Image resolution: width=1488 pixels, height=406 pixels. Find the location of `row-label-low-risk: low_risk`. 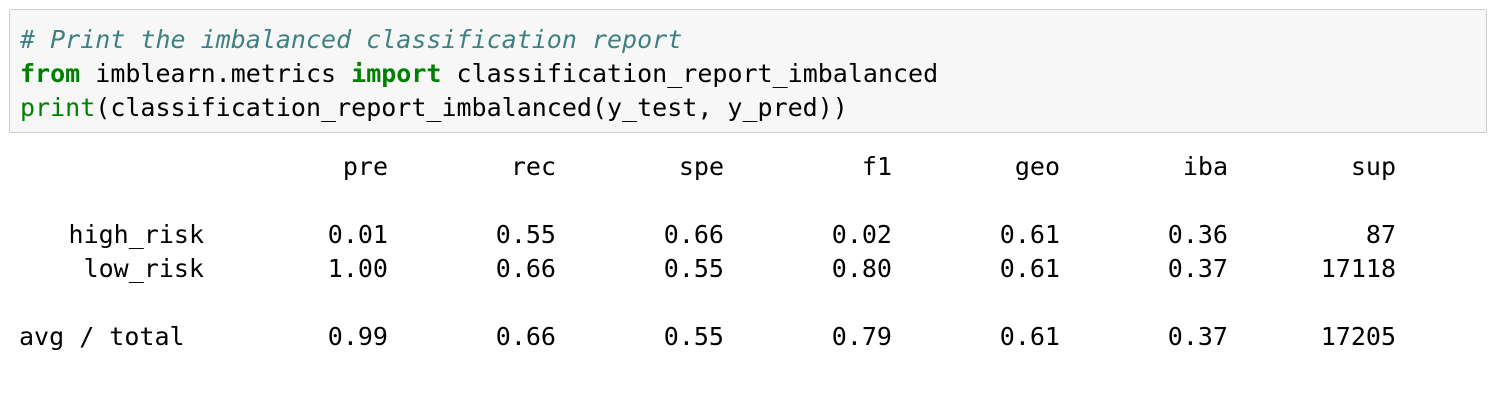

row-label-low-risk: low_risk is located at coordinates (143, 268).